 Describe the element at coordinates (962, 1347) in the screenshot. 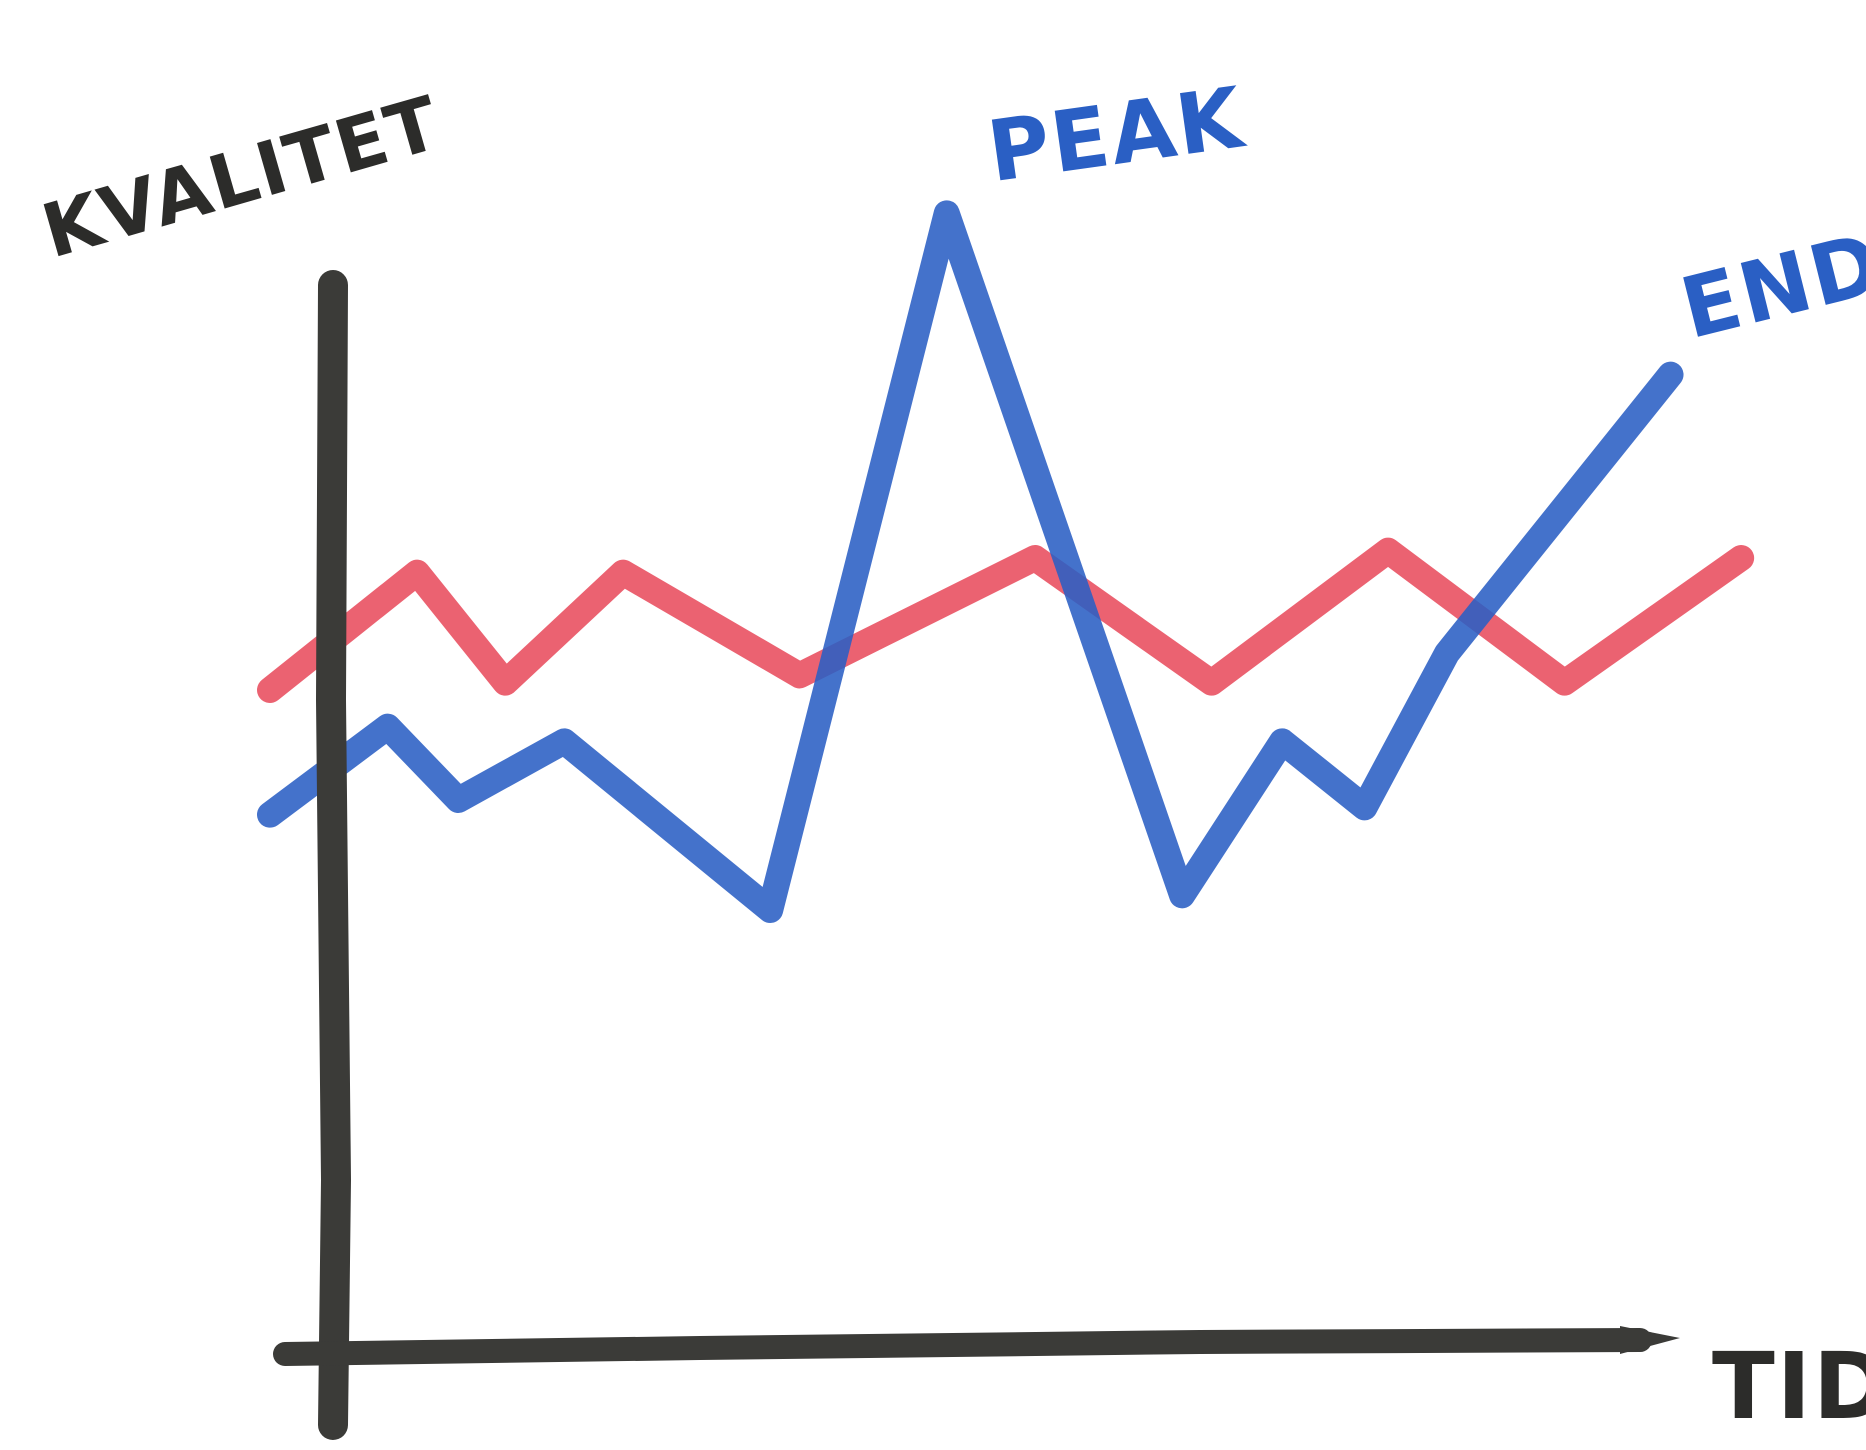

I see `x-axis` at that location.